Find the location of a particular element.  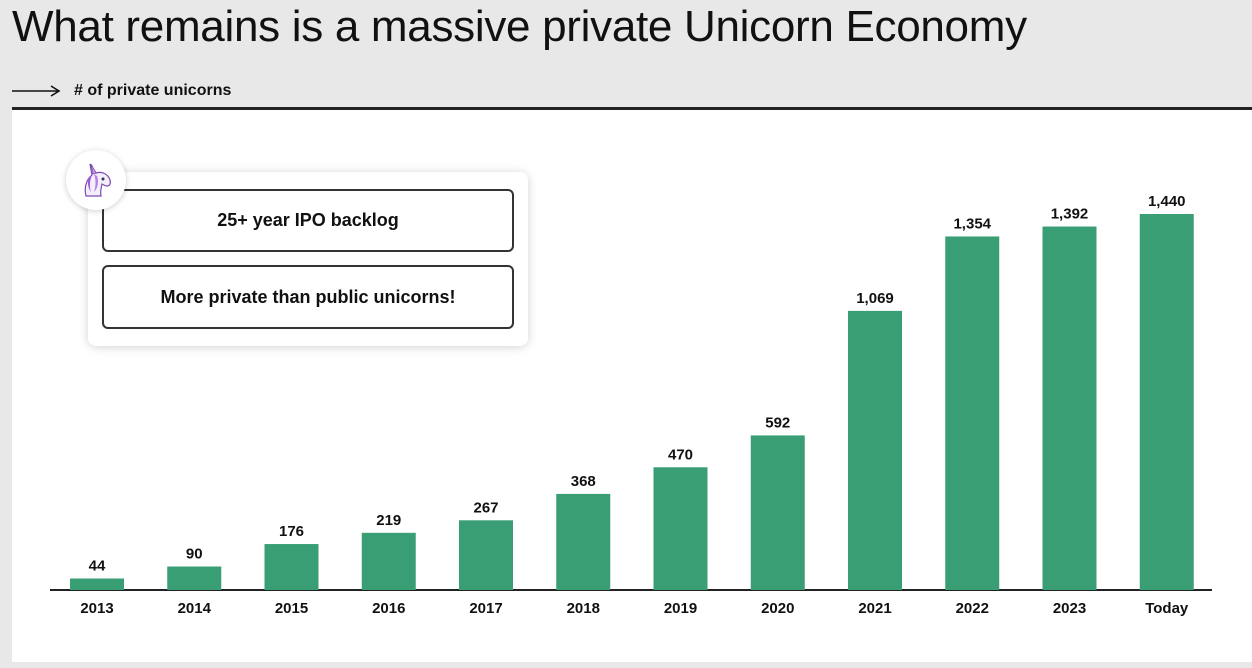

bar-2018 is located at coordinates (583, 541).